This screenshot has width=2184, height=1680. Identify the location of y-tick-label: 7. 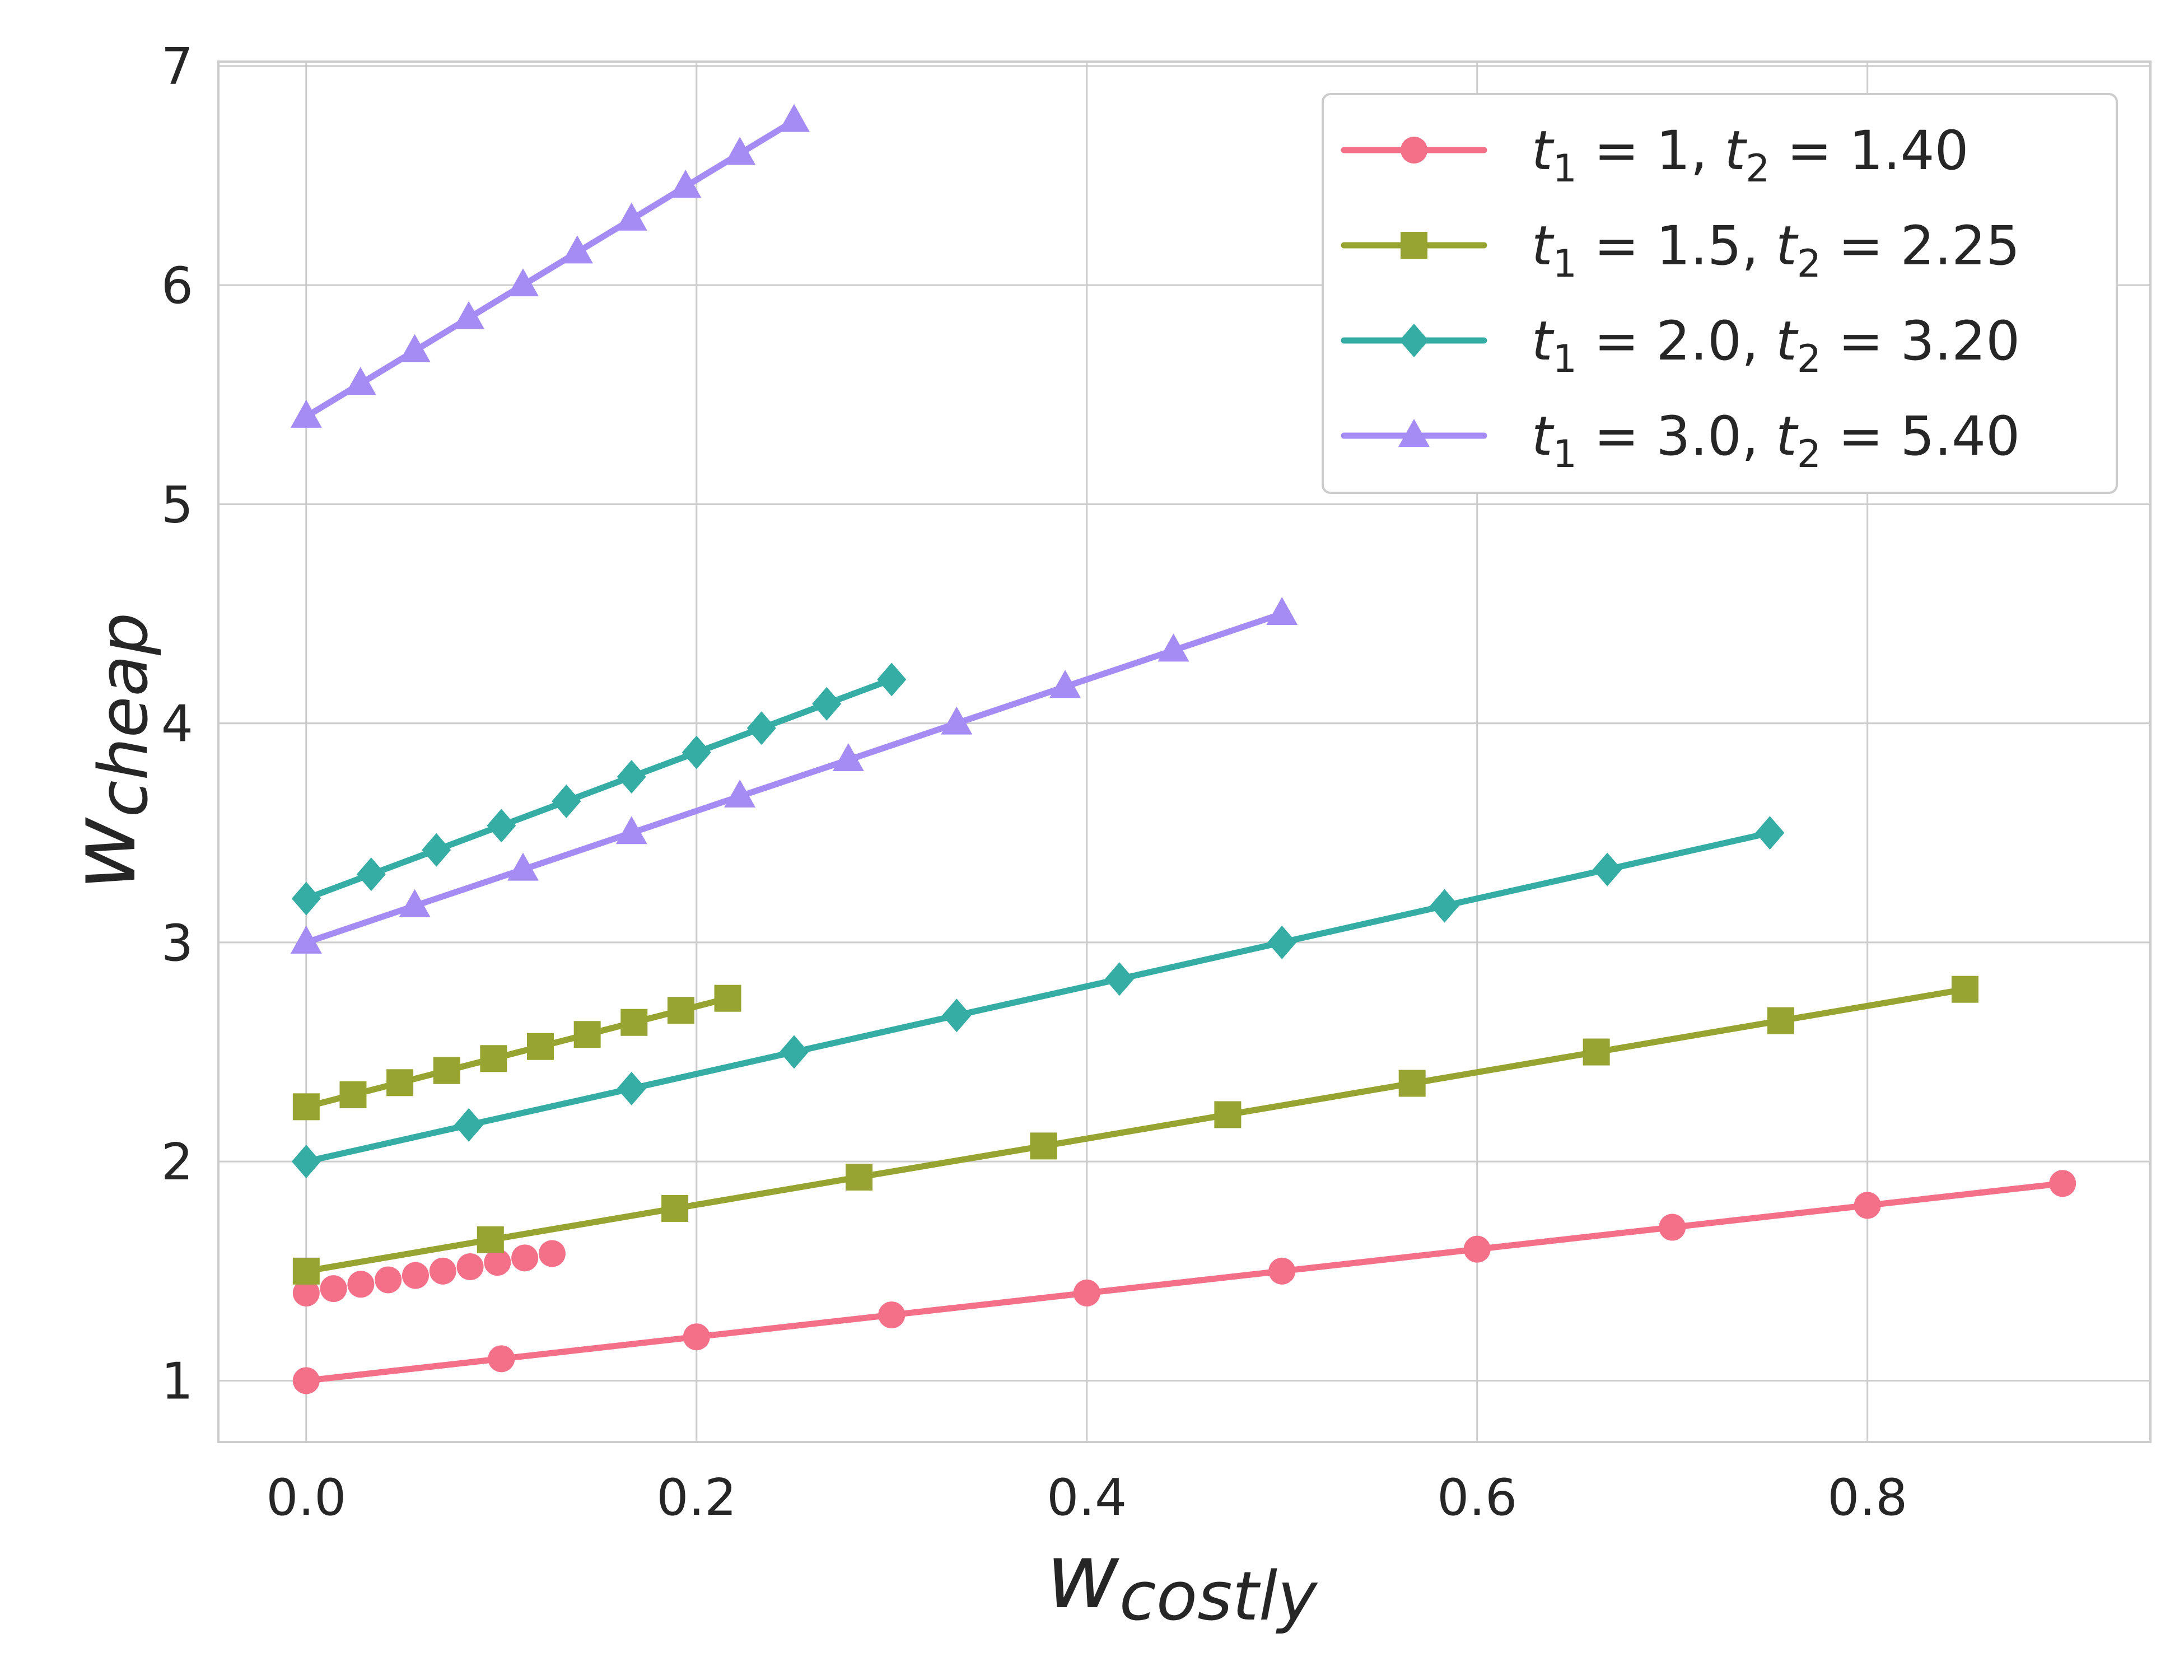
(177, 67).